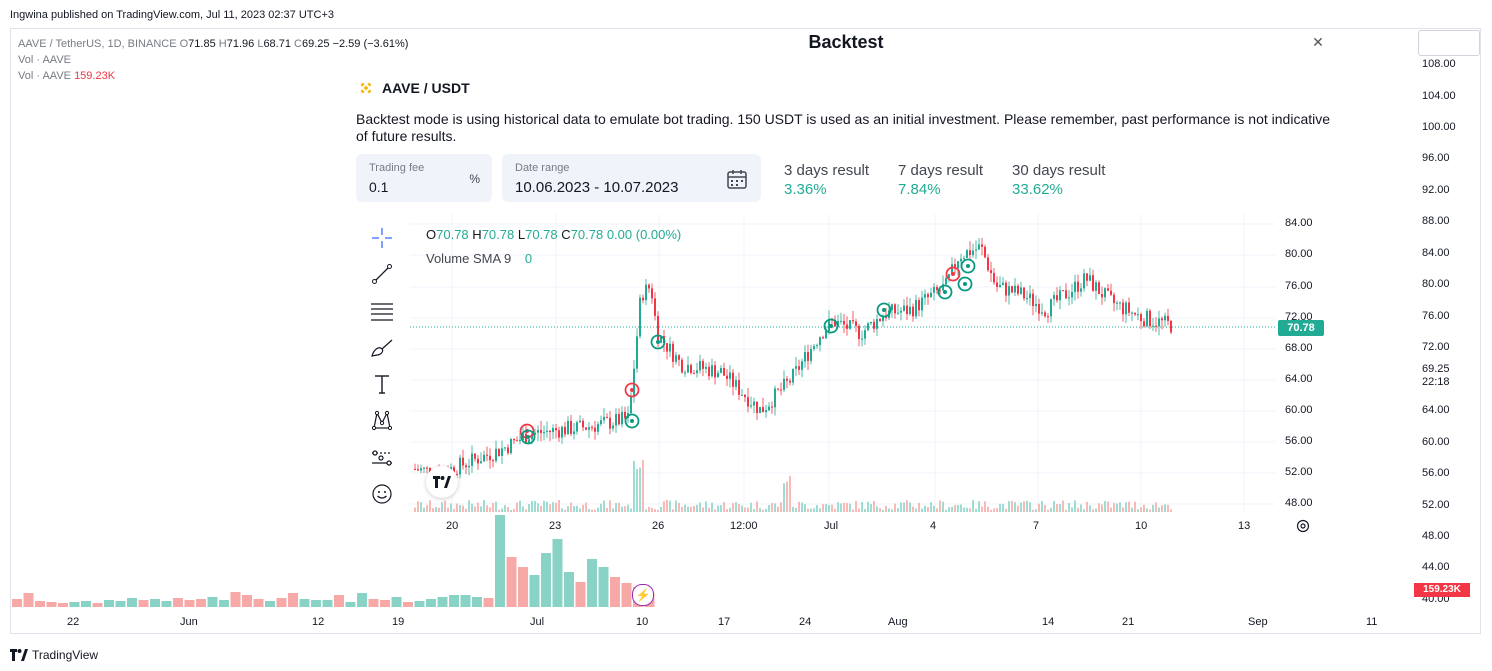 This screenshot has height=671, width=1492. I want to click on text-icon, so click(382, 384).